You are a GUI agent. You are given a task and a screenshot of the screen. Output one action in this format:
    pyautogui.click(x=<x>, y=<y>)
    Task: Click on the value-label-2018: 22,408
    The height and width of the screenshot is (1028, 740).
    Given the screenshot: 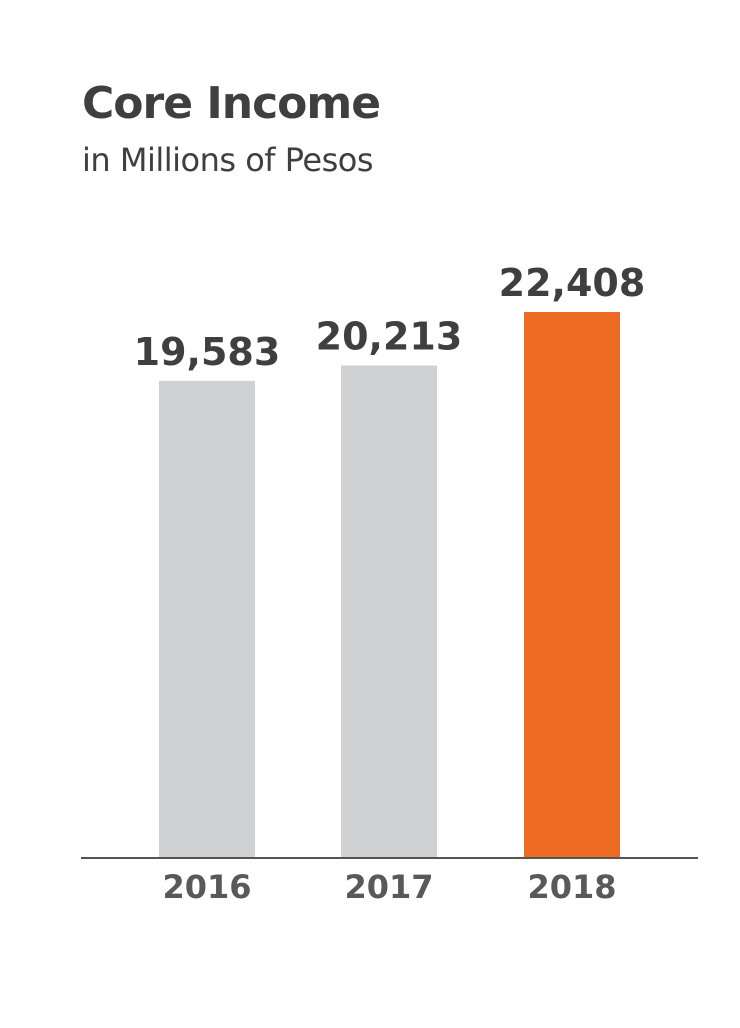 What is the action you would take?
    pyautogui.click(x=572, y=283)
    